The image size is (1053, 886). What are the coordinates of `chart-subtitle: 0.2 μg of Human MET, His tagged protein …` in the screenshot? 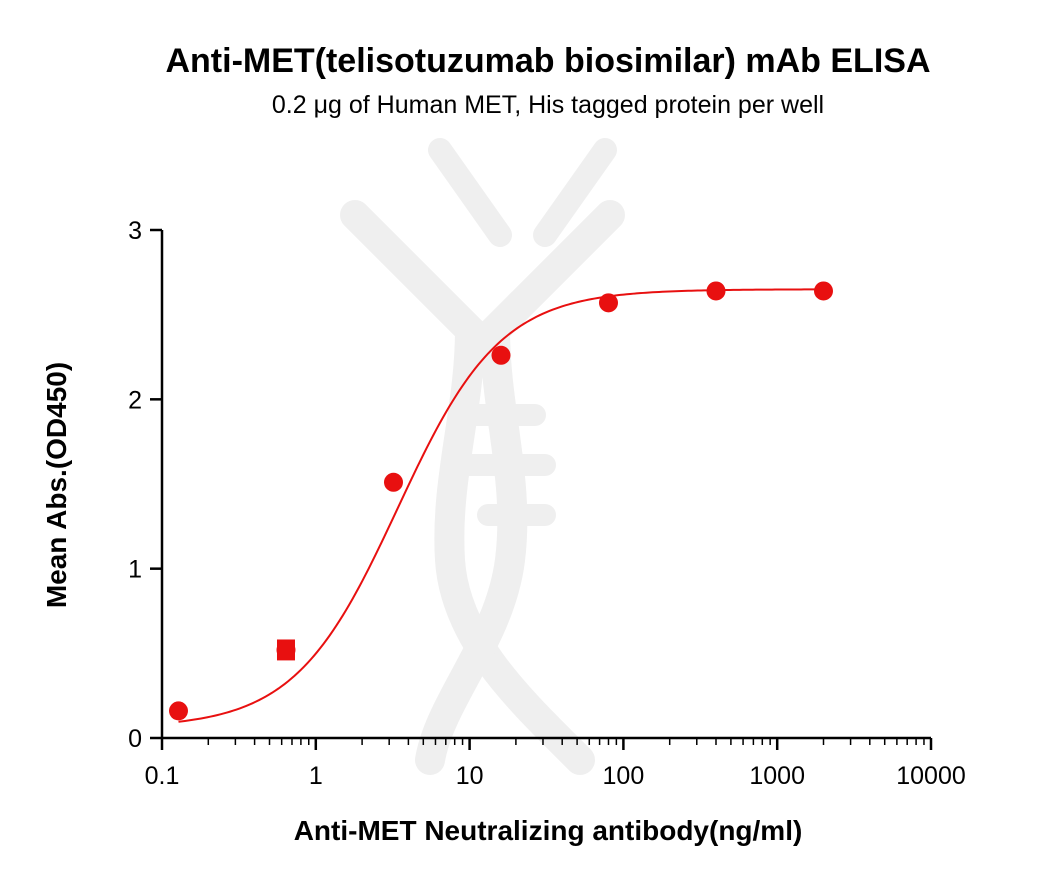 It's located at (548, 105).